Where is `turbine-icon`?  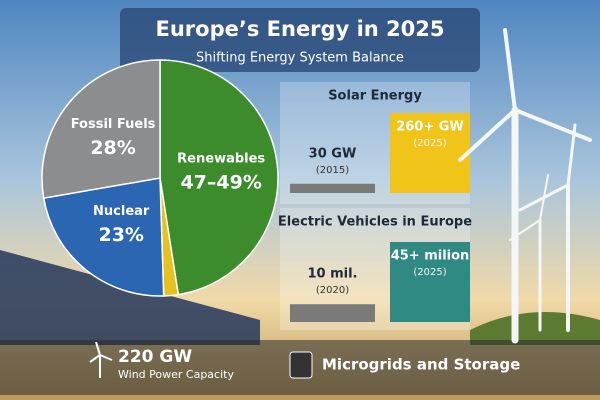
turbine-icon is located at coordinates (101, 359).